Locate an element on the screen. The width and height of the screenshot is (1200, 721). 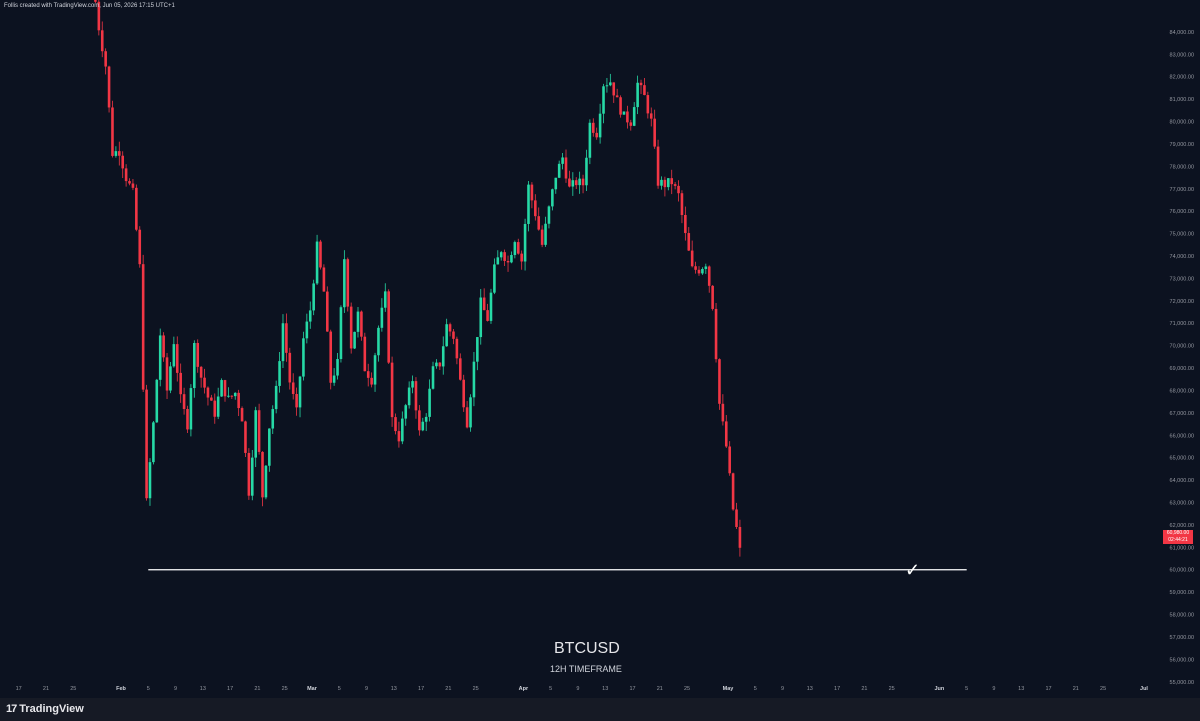
footer-bar: 17 TradingView is located at coordinates (600, 709).